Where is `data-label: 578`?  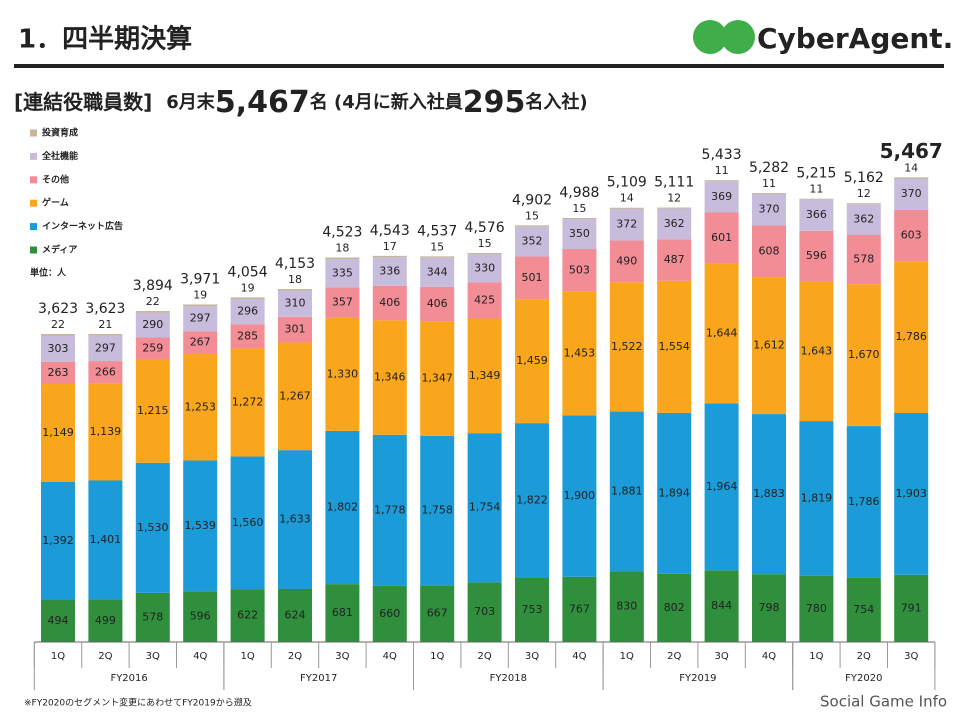
data-label: 578 is located at coordinates (863, 259).